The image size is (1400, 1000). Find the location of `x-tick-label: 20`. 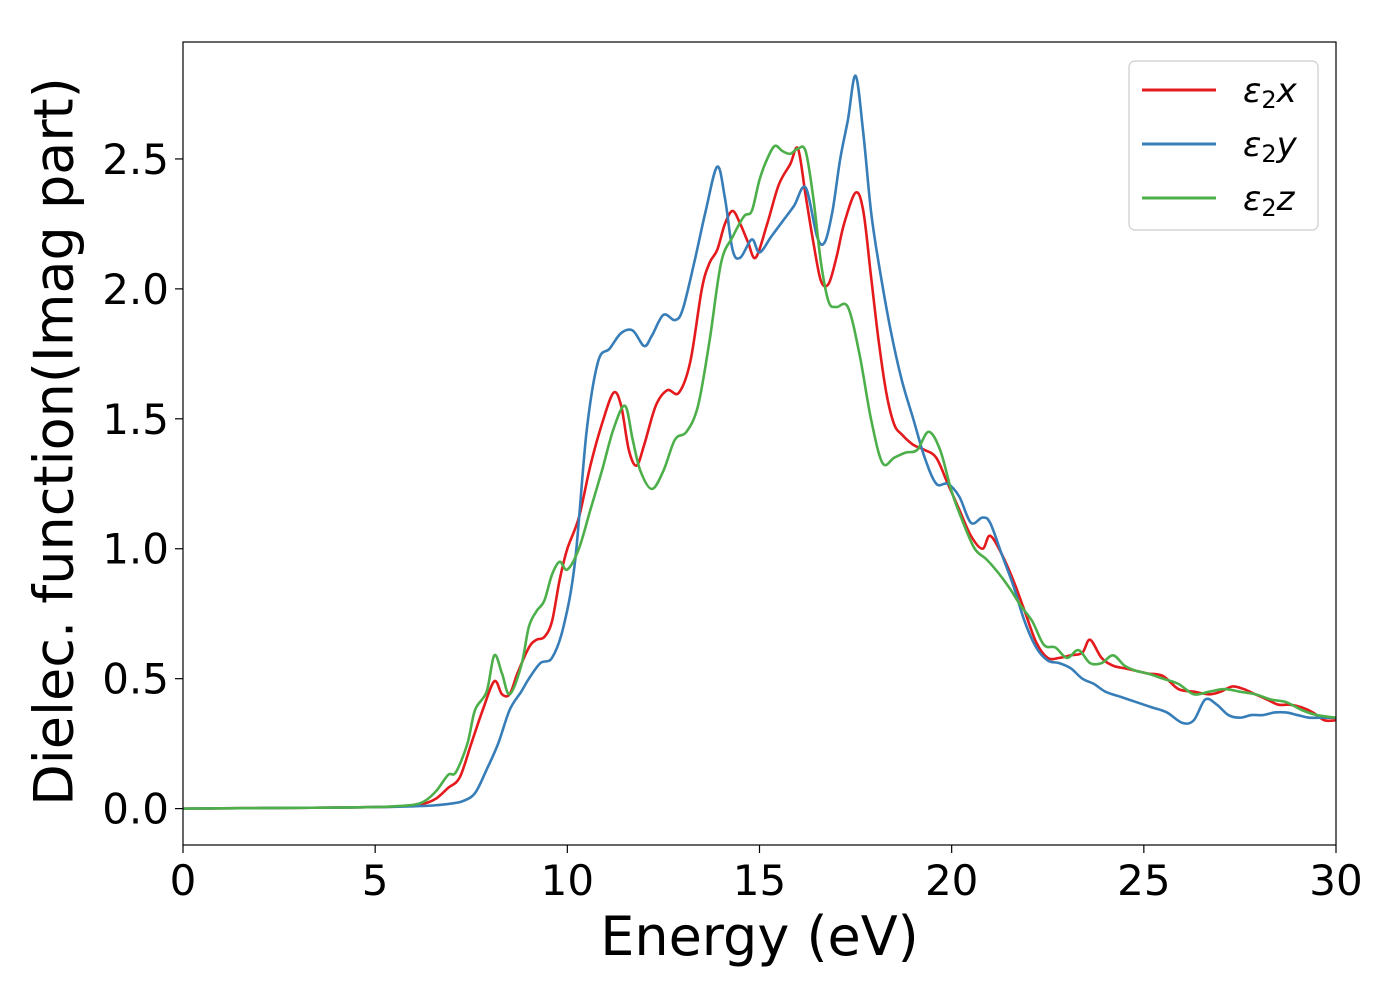

x-tick-label: 20 is located at coordinates (951, 880).